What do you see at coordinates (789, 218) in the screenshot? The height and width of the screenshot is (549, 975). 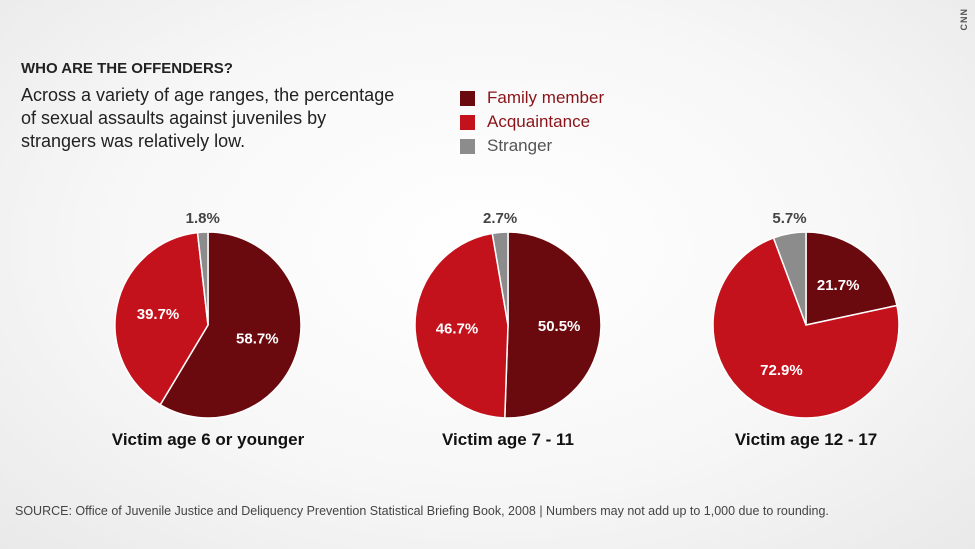 I see `slice-label-stranger: 5.7%` at bounding box center [789, 218].